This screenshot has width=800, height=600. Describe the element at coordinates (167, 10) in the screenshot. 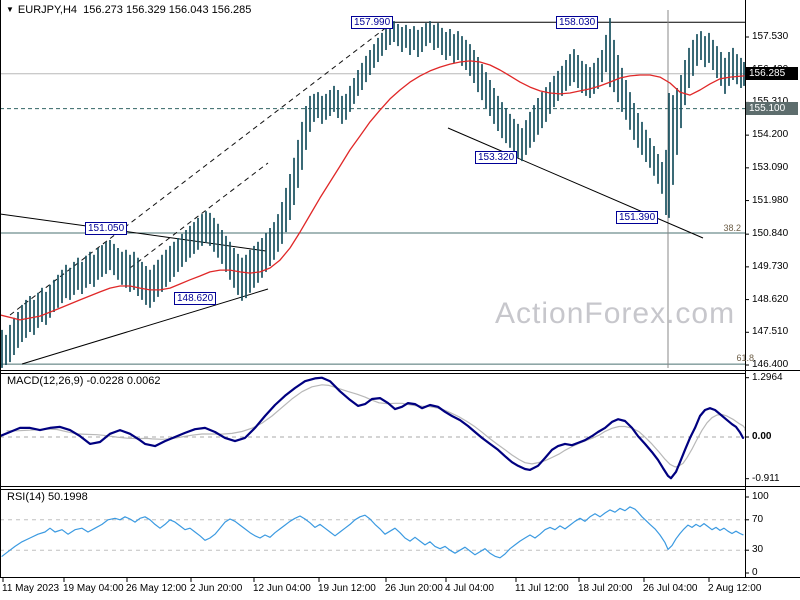

I see `ohlc-values: 156.273 156.329 156.043 156.285` at that location.